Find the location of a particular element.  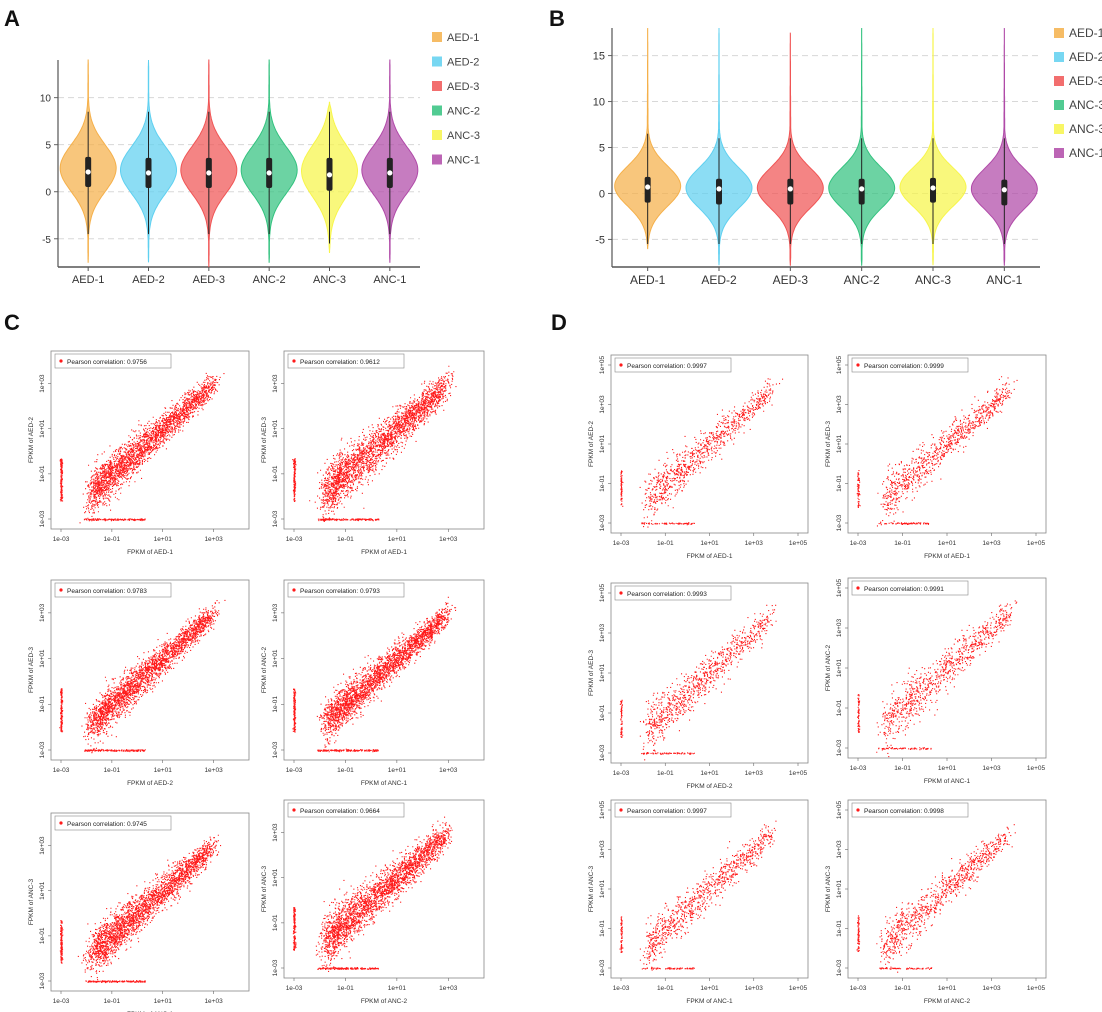

scatter-legend-text: Pearson correlation: 0.9783 is located at coordinates (107, 591).